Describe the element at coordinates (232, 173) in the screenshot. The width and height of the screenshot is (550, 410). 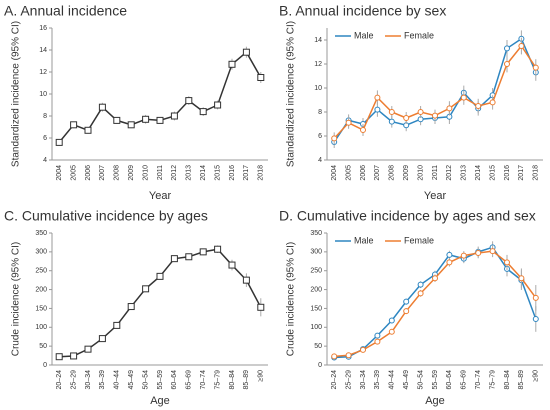
I see `x-tick-label: 2016` at that location.